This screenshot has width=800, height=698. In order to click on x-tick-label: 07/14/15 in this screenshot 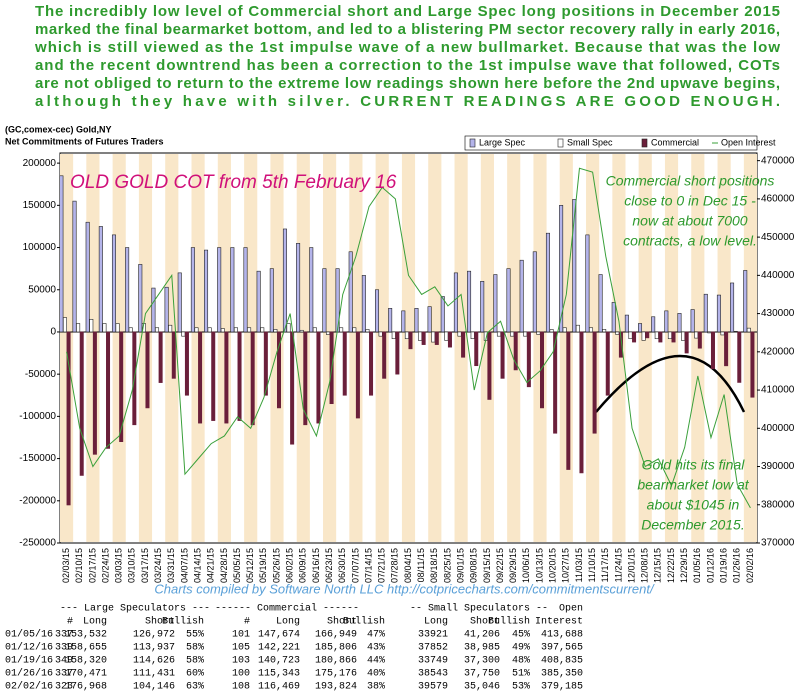, I will do `click(368, 565)`.